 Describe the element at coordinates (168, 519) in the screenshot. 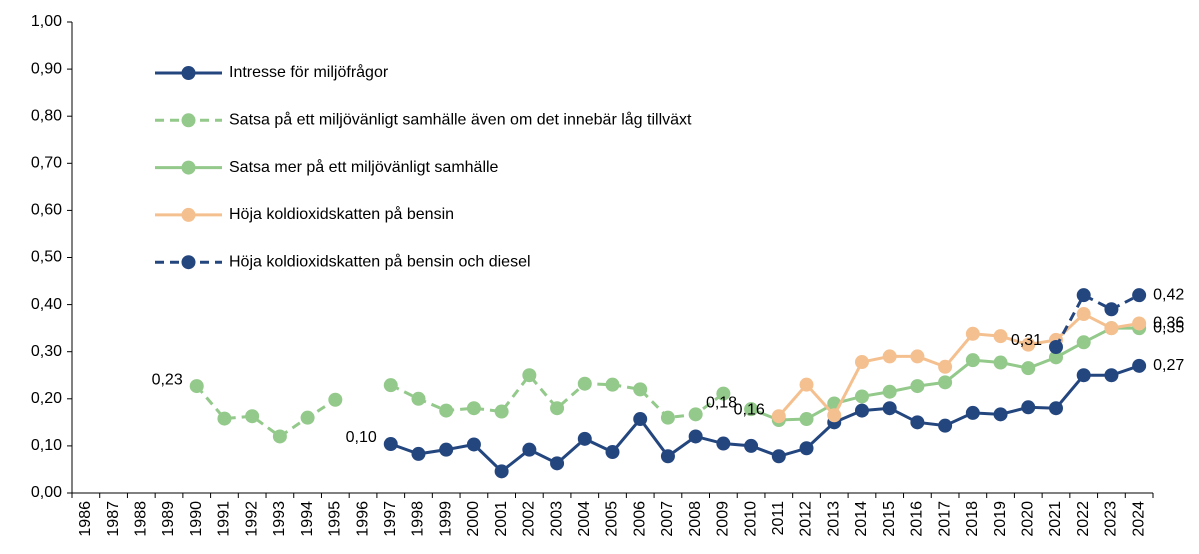

I see `x-tick-label: 1989` at that location.